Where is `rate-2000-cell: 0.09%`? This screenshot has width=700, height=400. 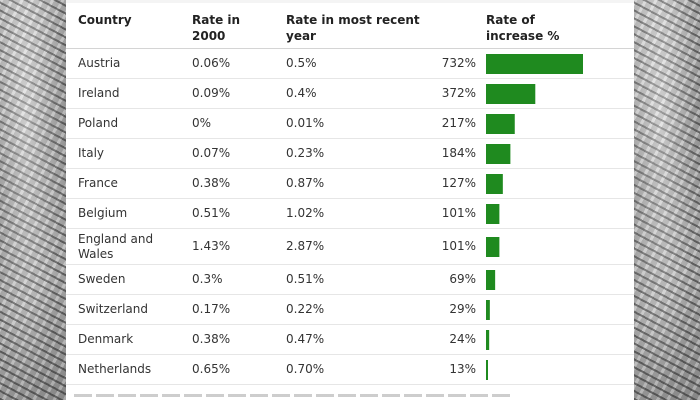
rate-2000-cell: 0.09% is located at coordinates (211, 93).